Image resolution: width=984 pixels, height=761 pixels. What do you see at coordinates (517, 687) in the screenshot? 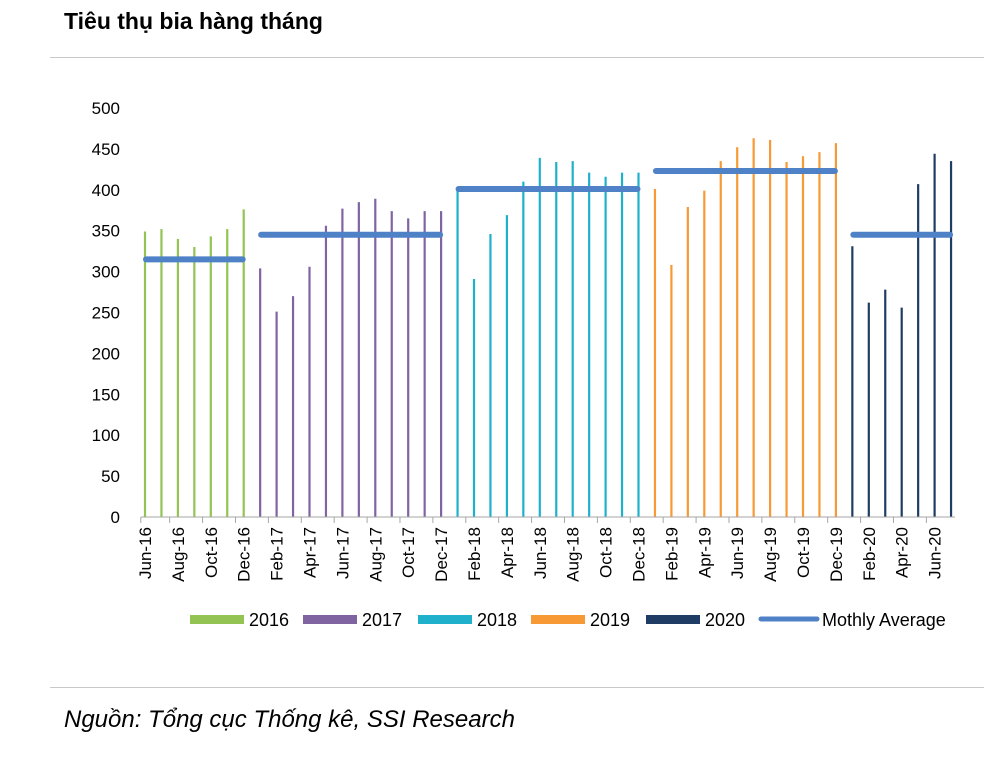
I see `bottom-divider` at bounding box center [517, 687].